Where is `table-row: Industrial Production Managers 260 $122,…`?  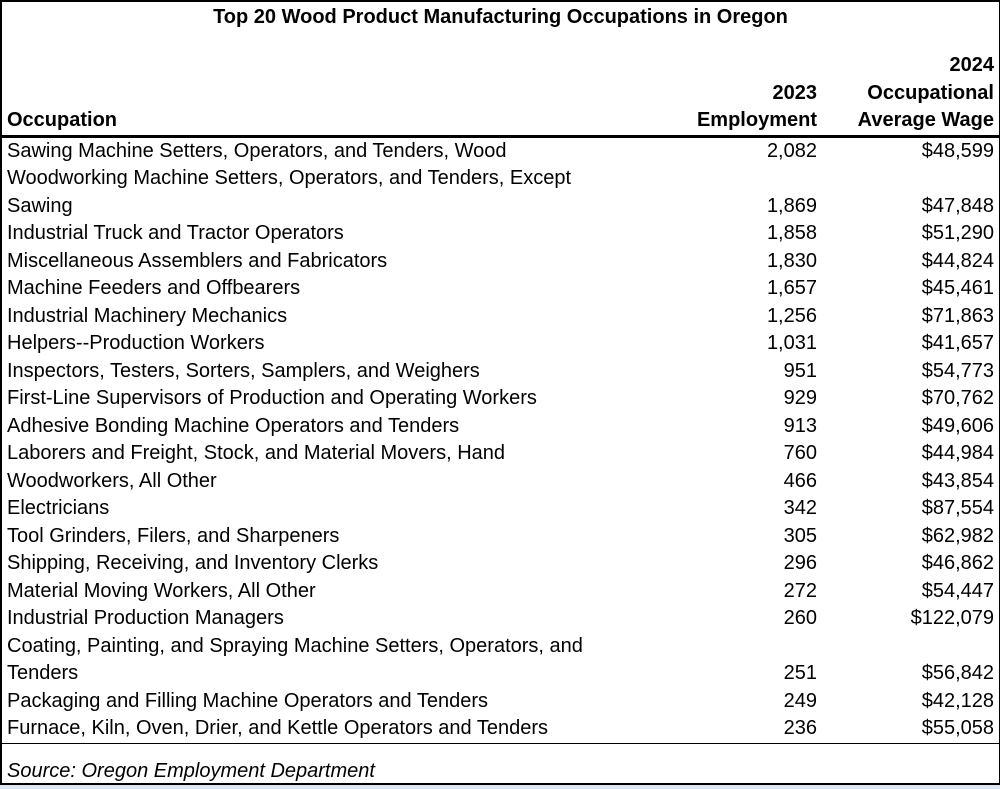 table-row: Industrial Production Managers 260 $122,… is located at coordinates (500, 619).